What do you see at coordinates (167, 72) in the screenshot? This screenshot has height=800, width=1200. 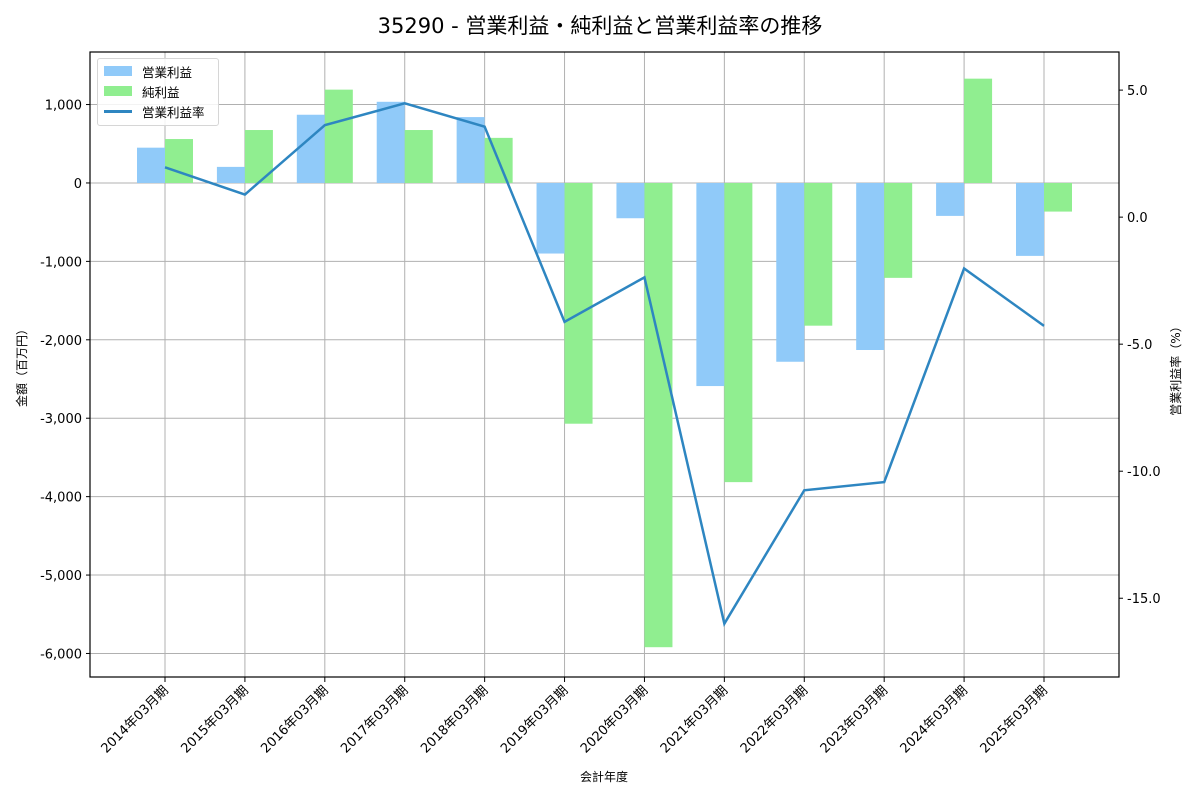 I see `legend-label: 営業利益` at bounding box center [167, 72].